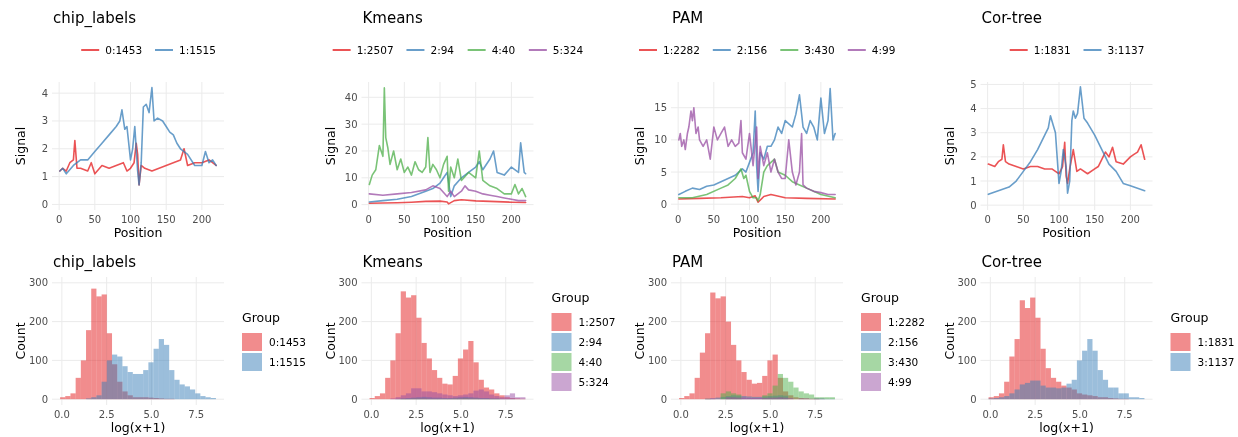 This screenshot has width=1238, height=437. I want to click on legend-label: 1:2507, so click(375, 50).